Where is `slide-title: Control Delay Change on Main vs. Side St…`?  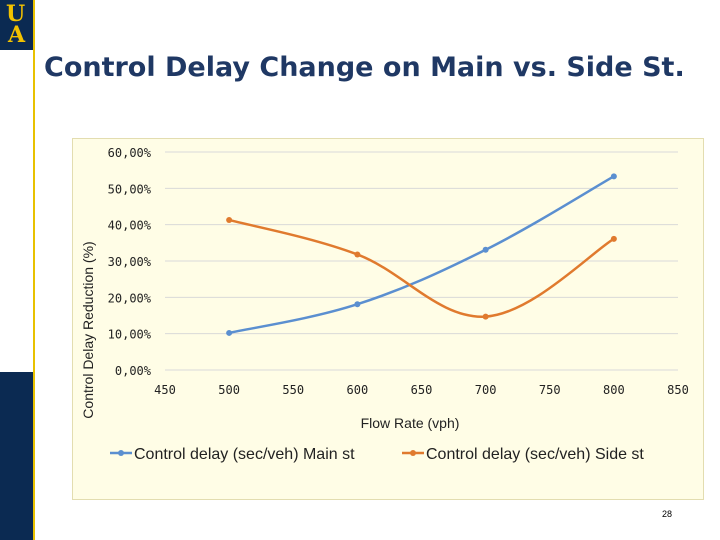 slide-title: Control Delay Change on Main vs. Side St… is located at coordinates (364, 67).